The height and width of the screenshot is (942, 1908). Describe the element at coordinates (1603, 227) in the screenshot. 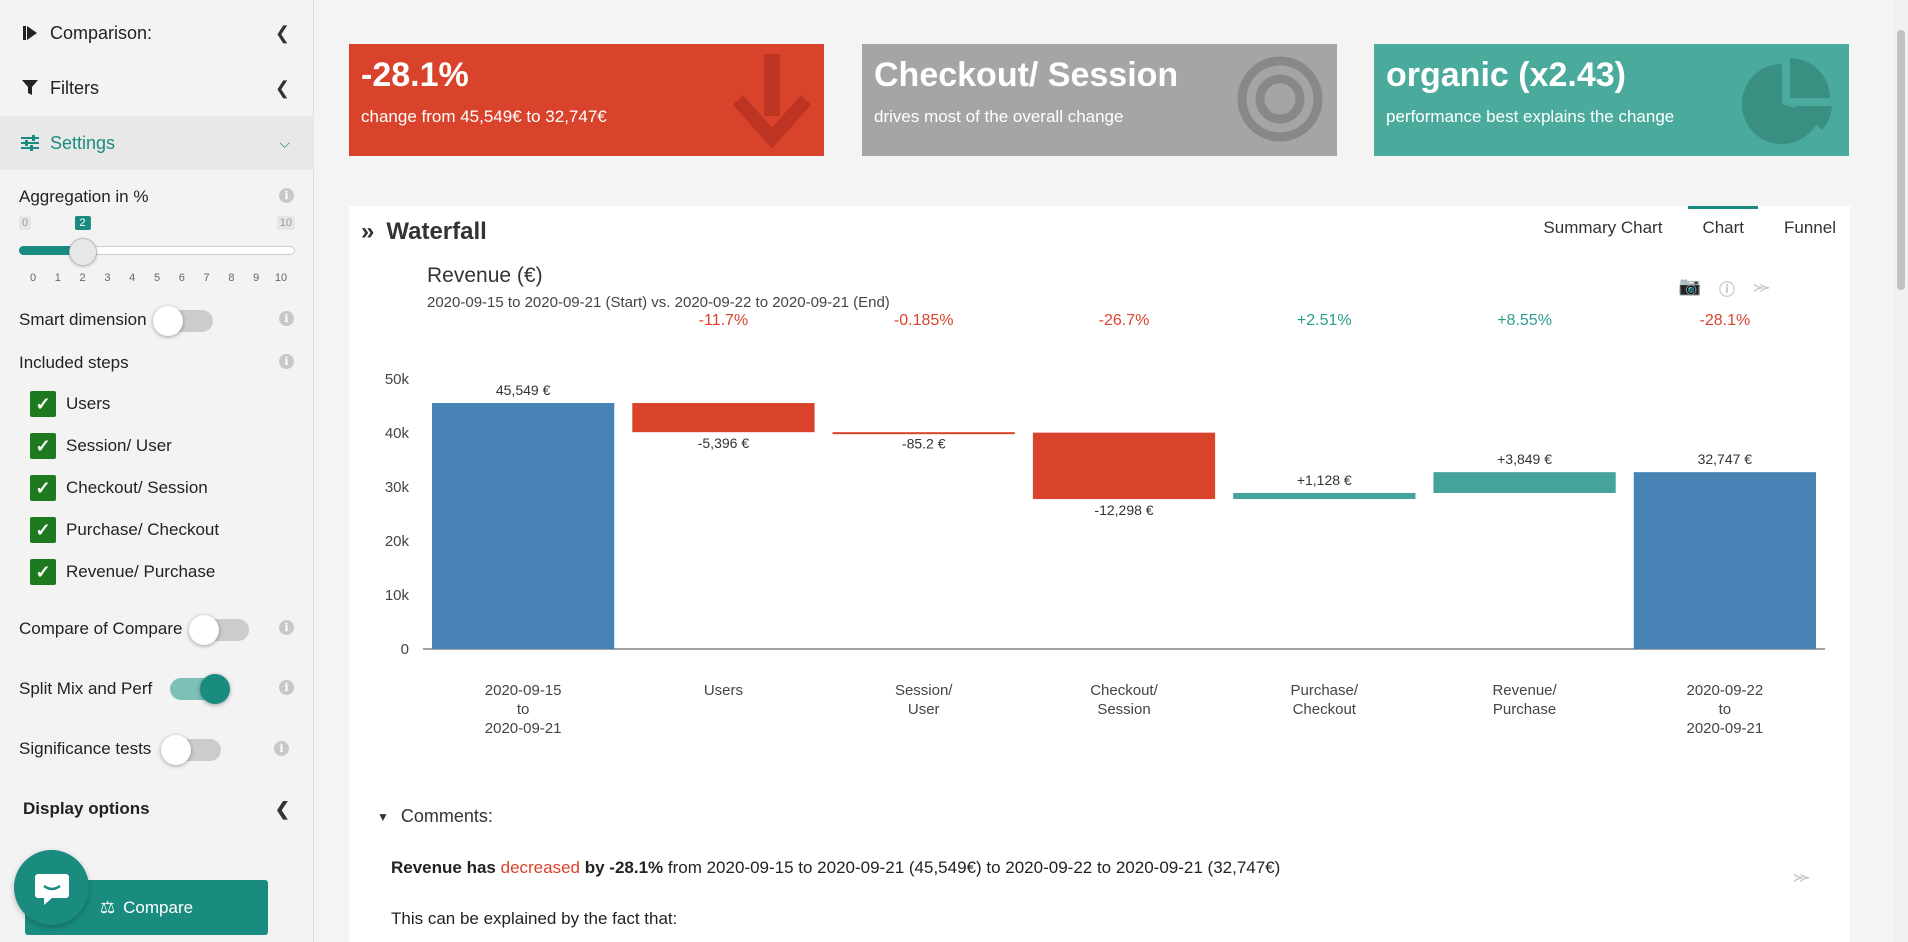

I see `tab-summary-chart: Summary Chart` at that location.